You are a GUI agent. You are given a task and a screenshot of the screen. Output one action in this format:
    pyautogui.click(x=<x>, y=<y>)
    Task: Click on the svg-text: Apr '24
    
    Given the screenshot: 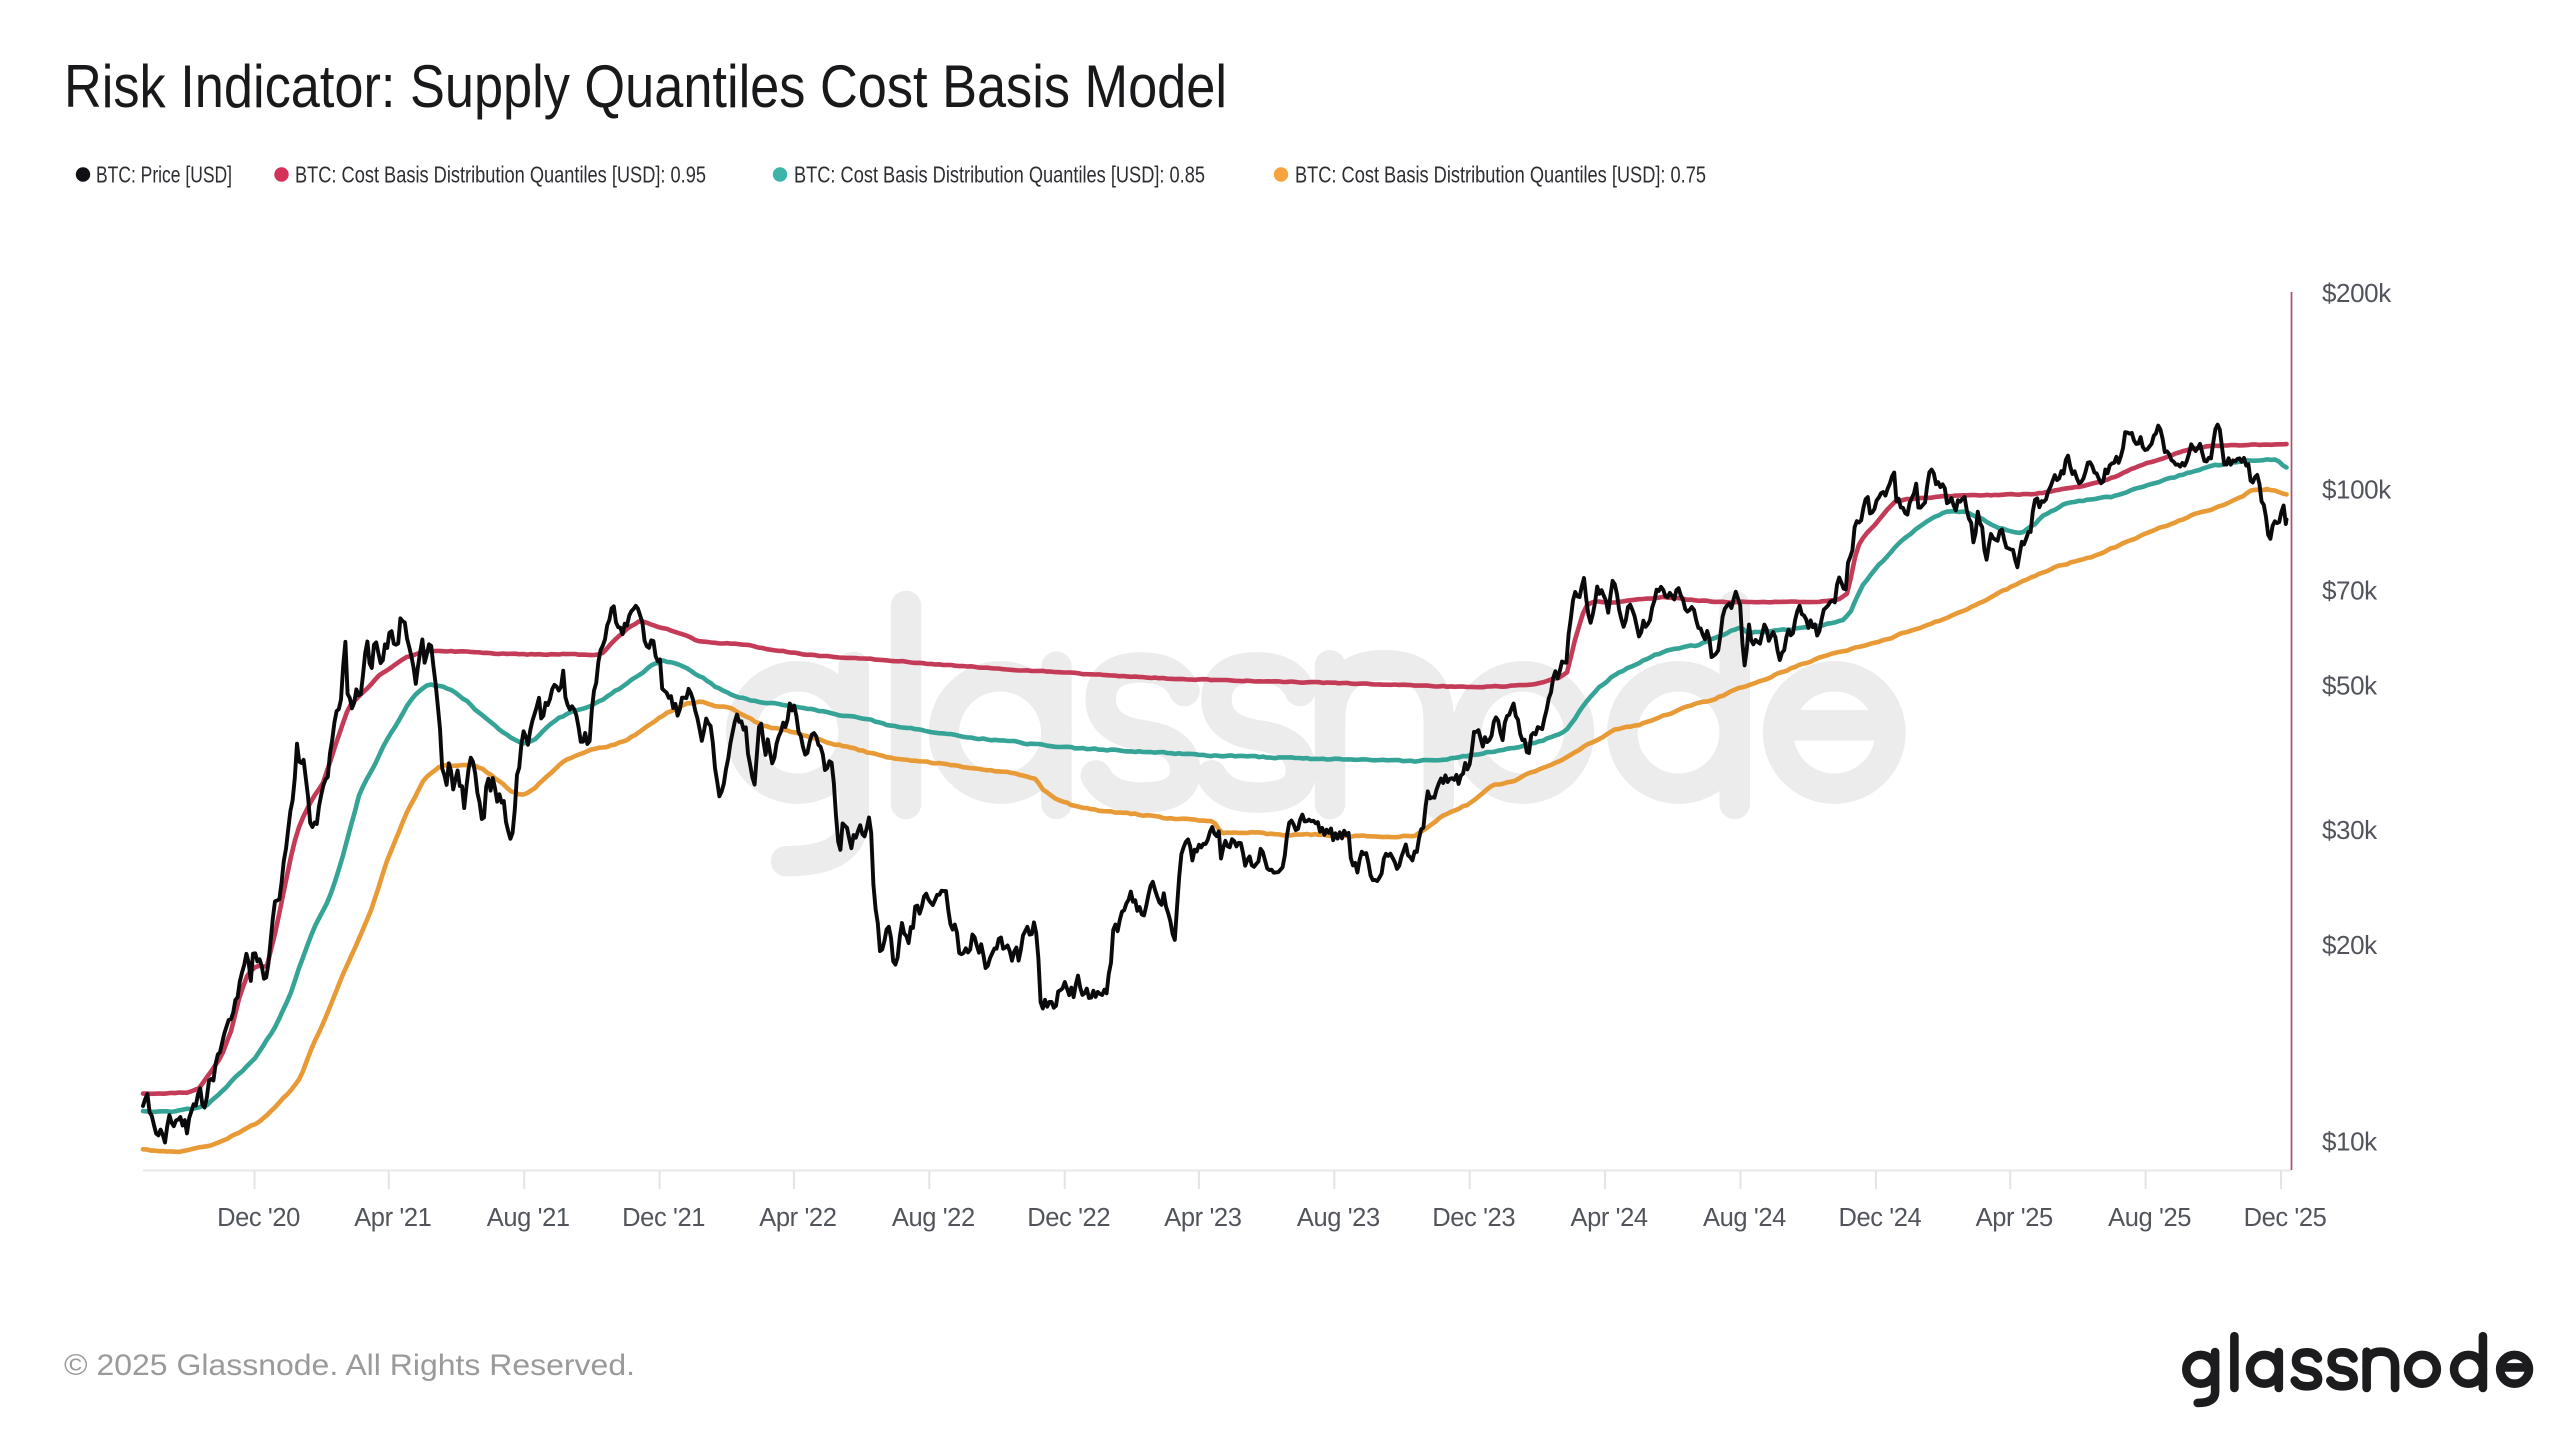 What is the action you would take?
    pyautogui.click(x=1608, y=1218)
    